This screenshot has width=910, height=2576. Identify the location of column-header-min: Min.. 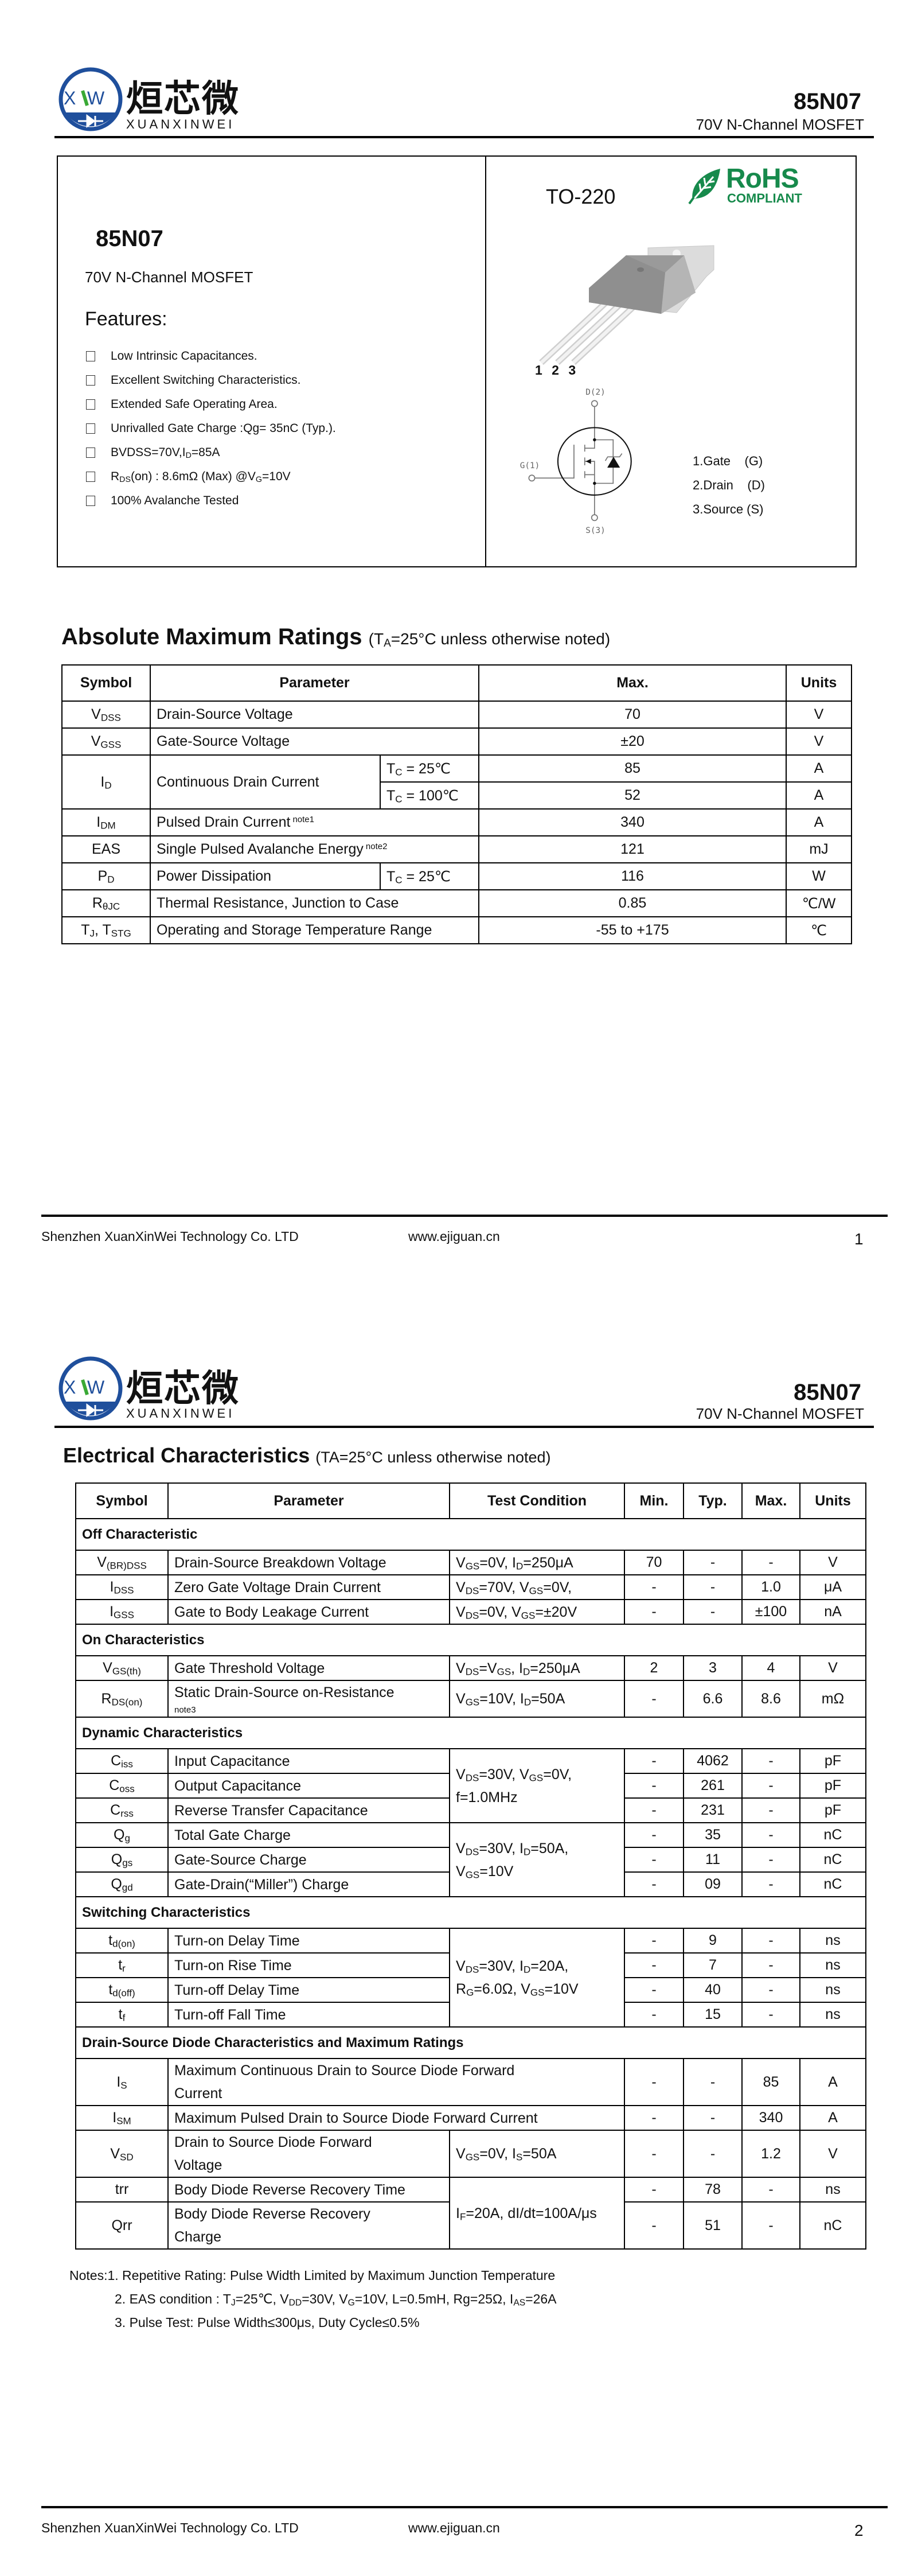
(654, 1501).